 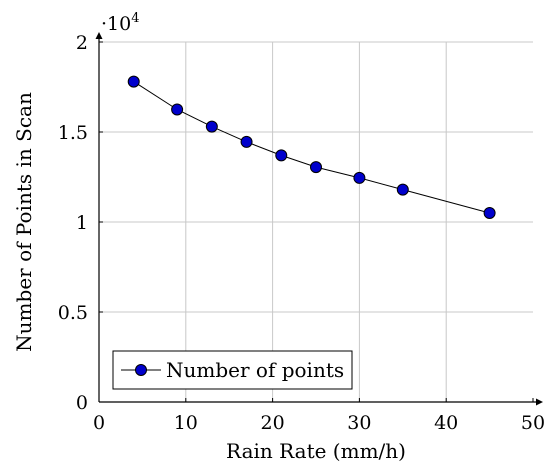 What do you see at coordinates (82, 403) in the screenshot?
I see `y-tick-label: 0` at bounding box center [82, 403].